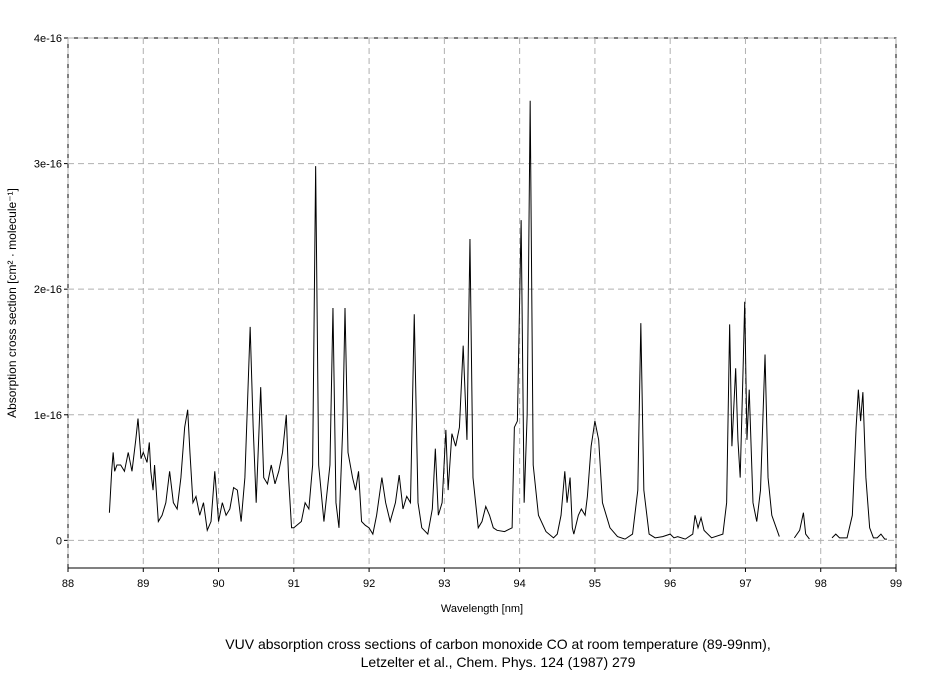 This screenshot has height=678, width=934. I want to click on x-tick-label: 96, so click(670, 584).